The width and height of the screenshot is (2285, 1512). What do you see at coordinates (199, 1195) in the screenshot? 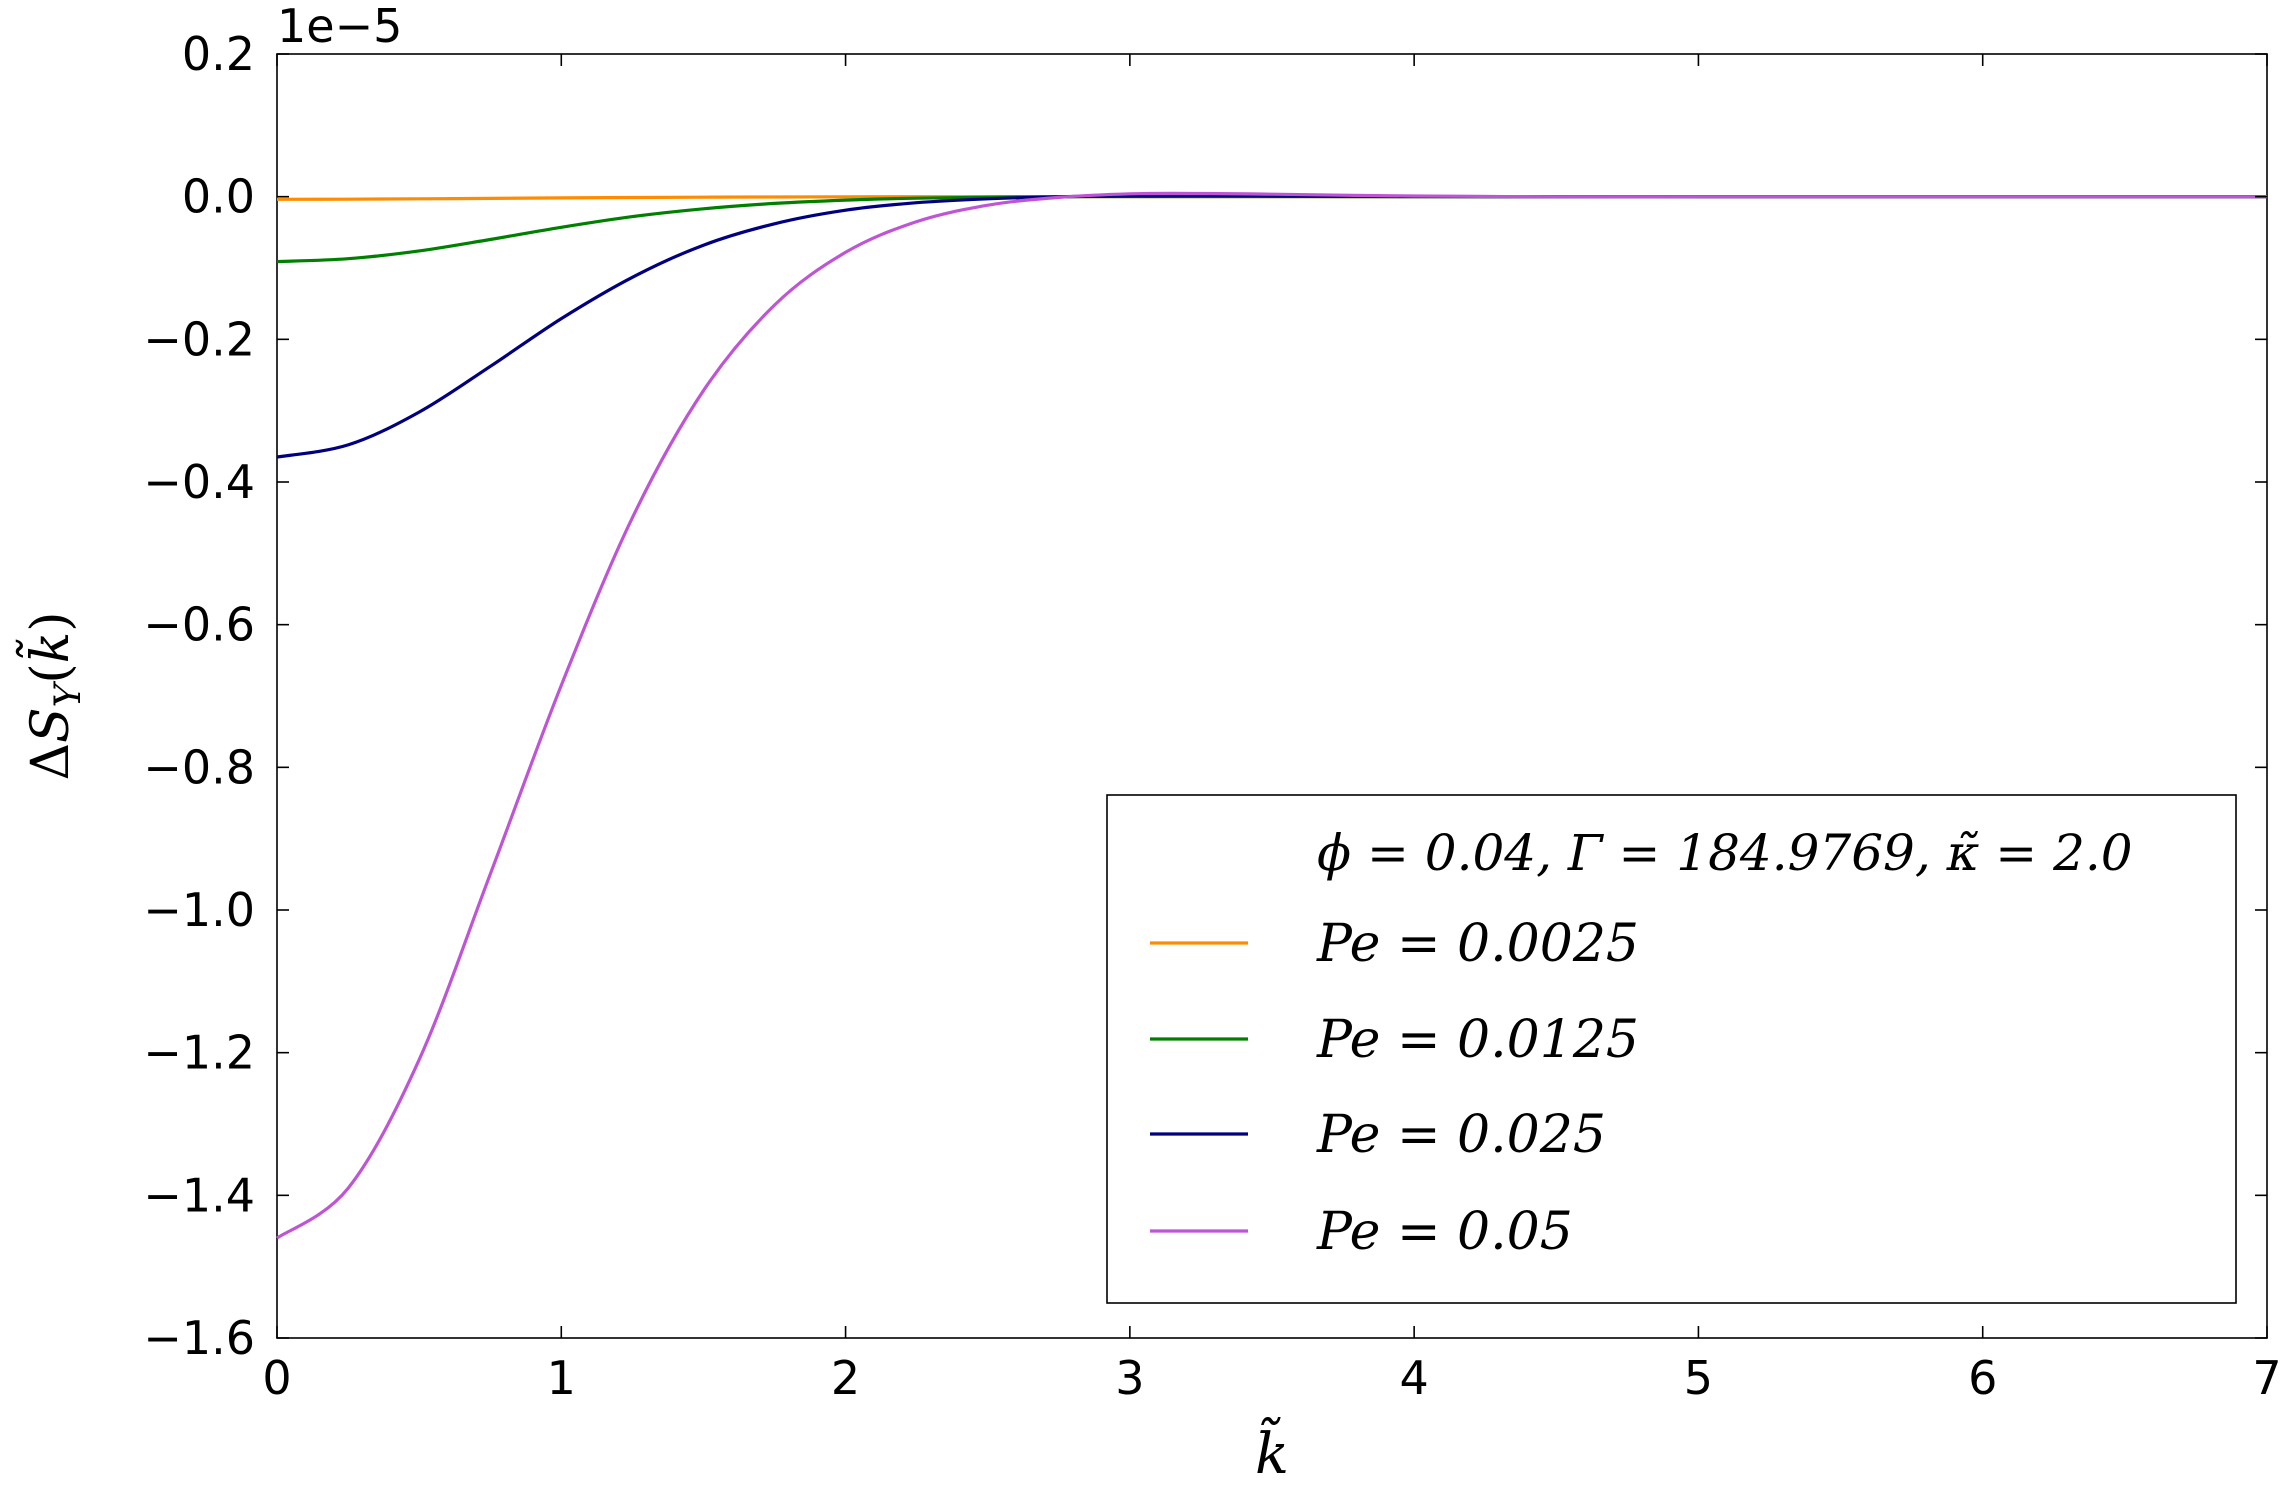
I see `y-tick-label: −1.4` at bounding box center [199, 1195].